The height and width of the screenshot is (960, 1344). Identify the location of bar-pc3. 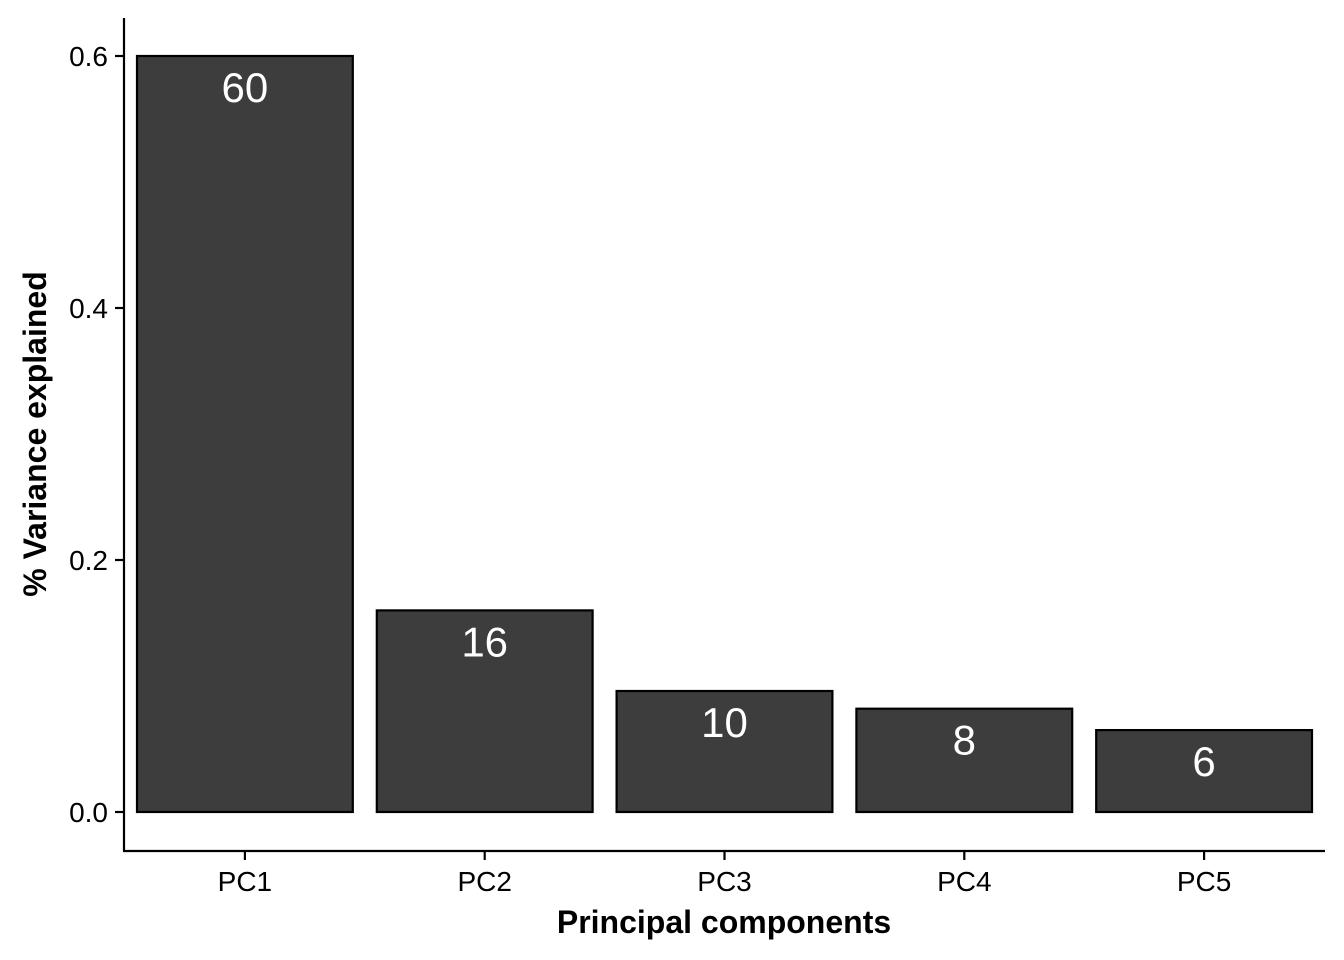
(724, 751).